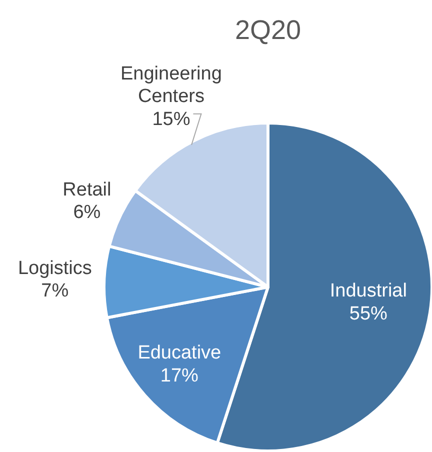  Describe the element at coordinates (268, 30) in the screenshot. I see `chart-title: 2Q20` at that location.